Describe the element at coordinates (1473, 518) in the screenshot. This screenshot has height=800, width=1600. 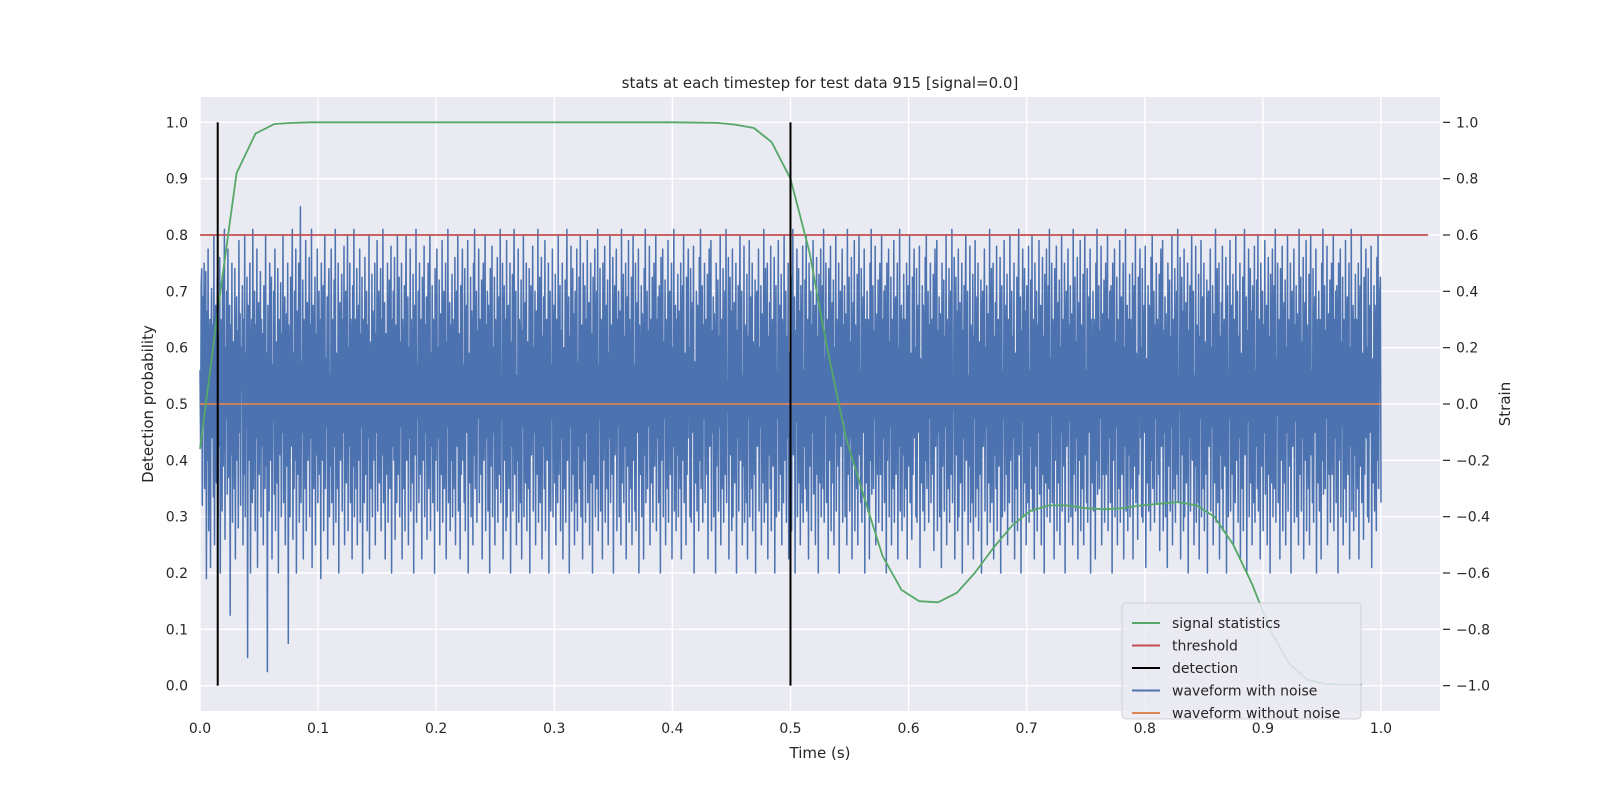
I see `y-tick-label-right: −0.4` at that location.